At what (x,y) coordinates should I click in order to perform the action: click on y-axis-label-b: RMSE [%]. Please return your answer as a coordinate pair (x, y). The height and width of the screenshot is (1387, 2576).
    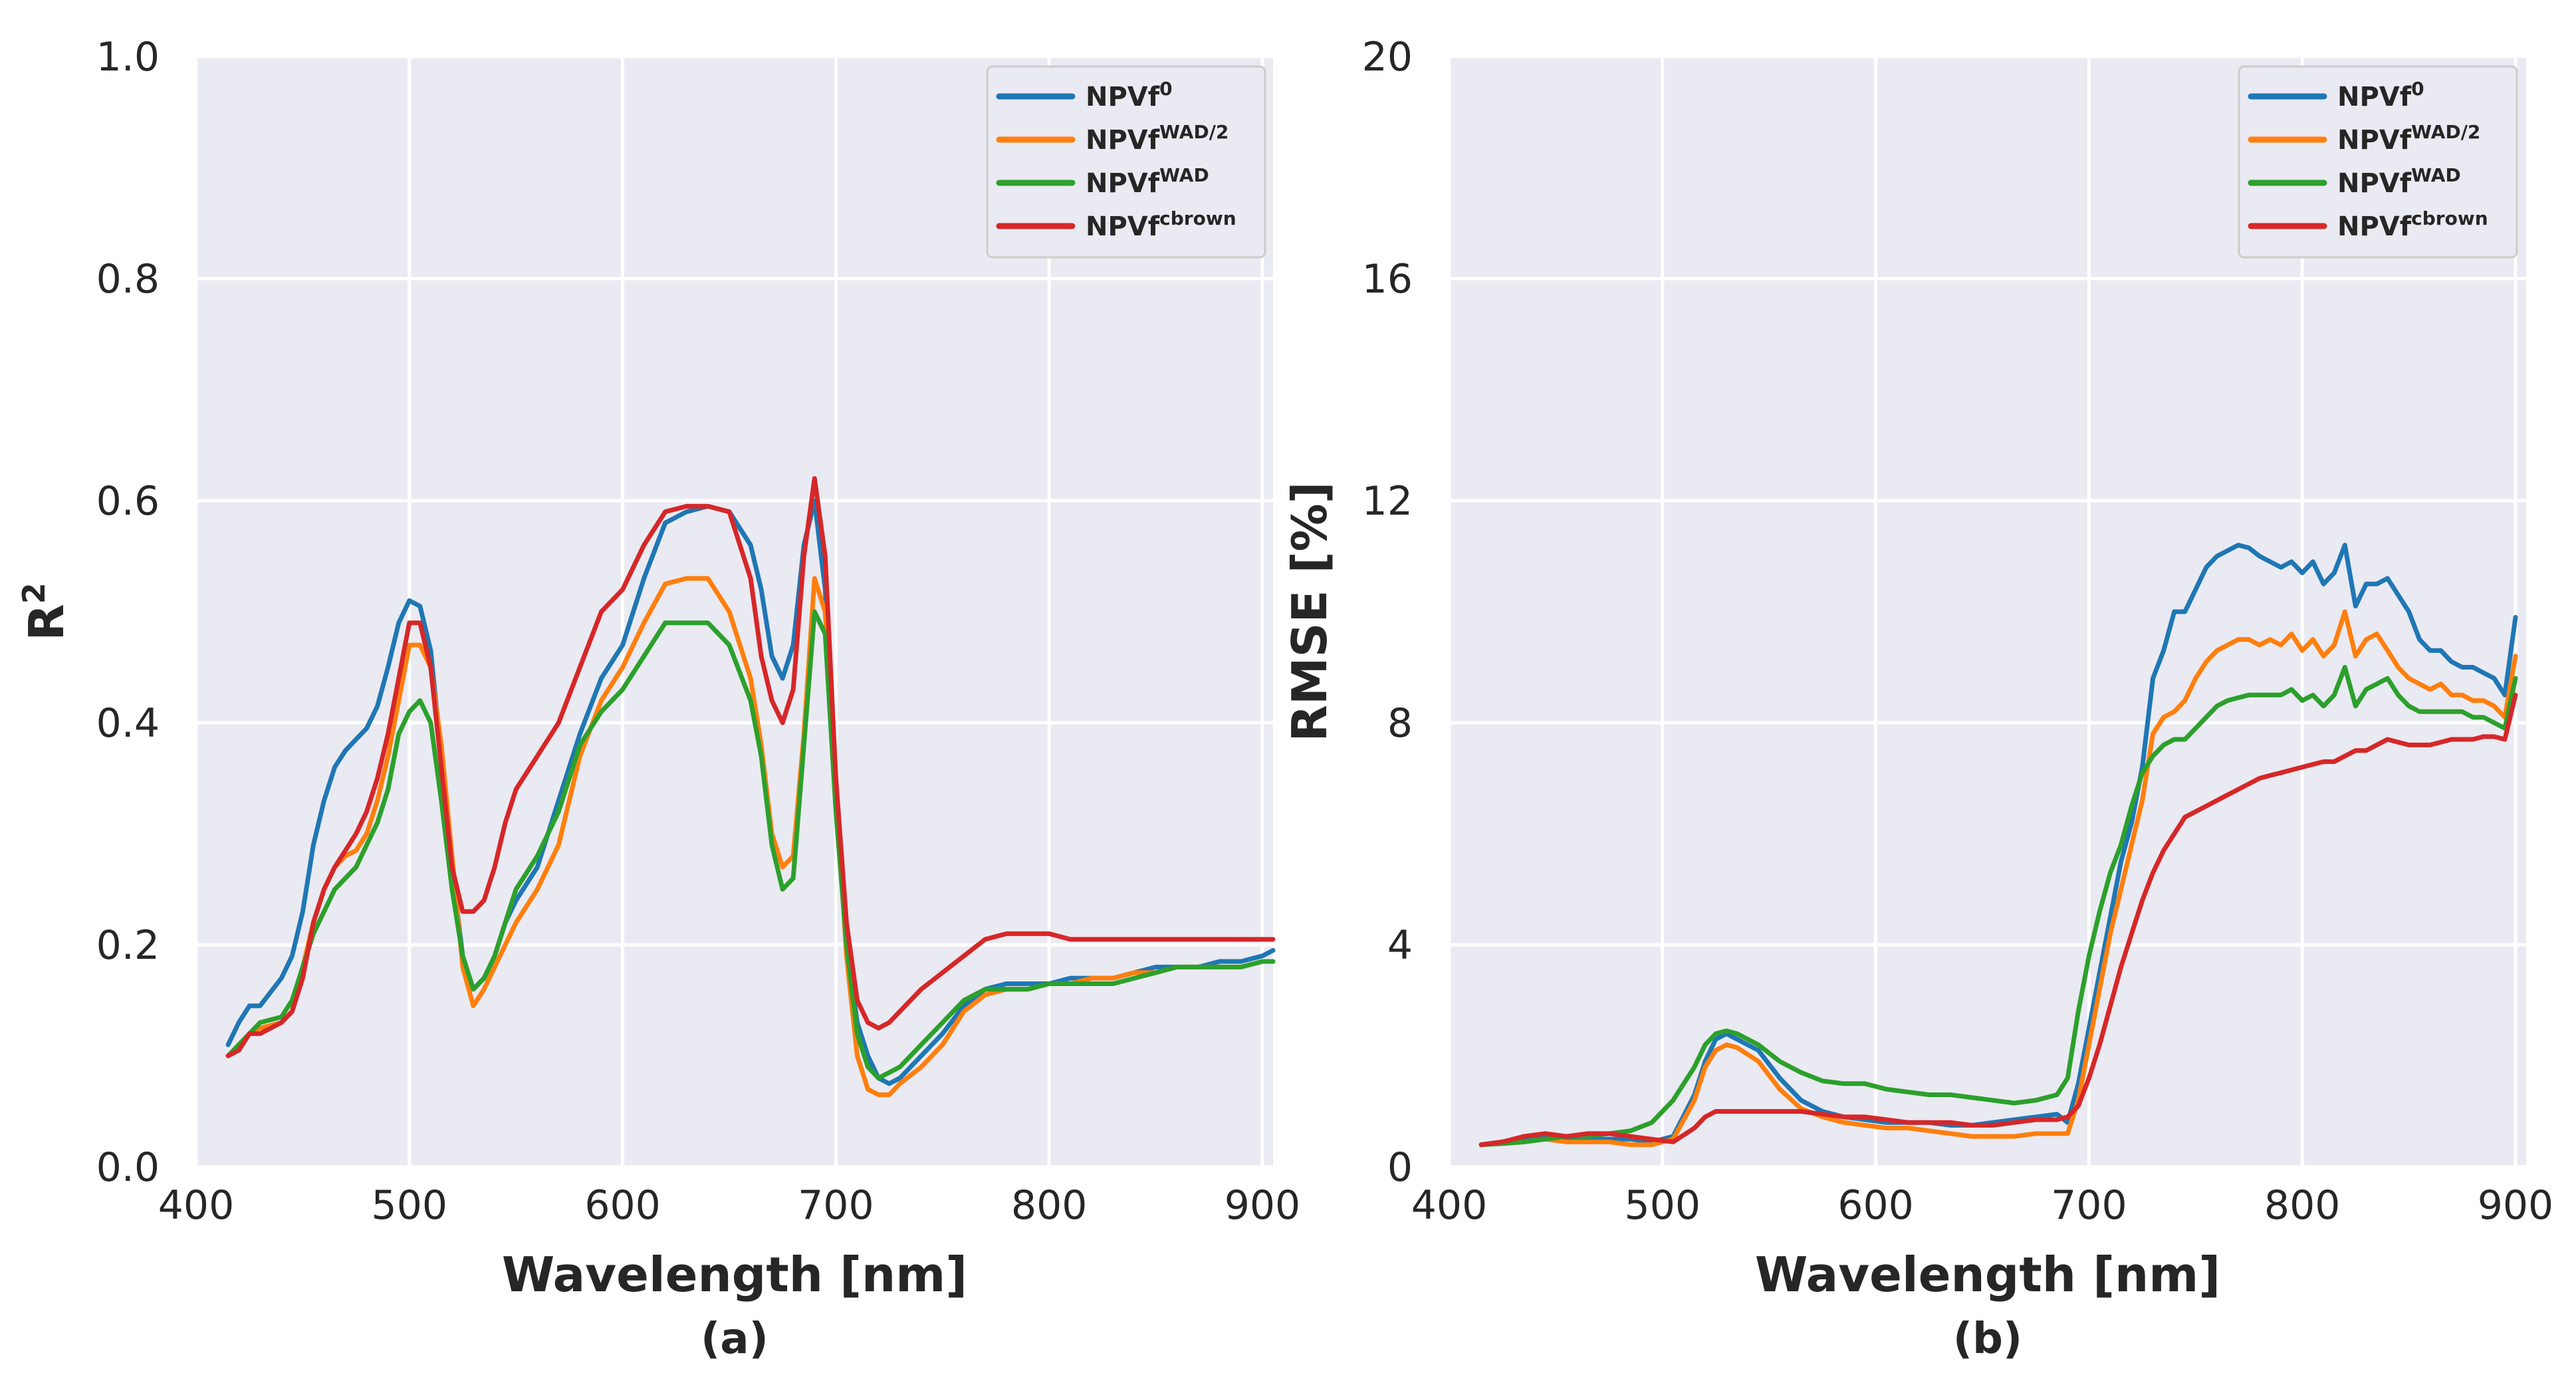
    Looking at the image, I should click on (1310, 611).